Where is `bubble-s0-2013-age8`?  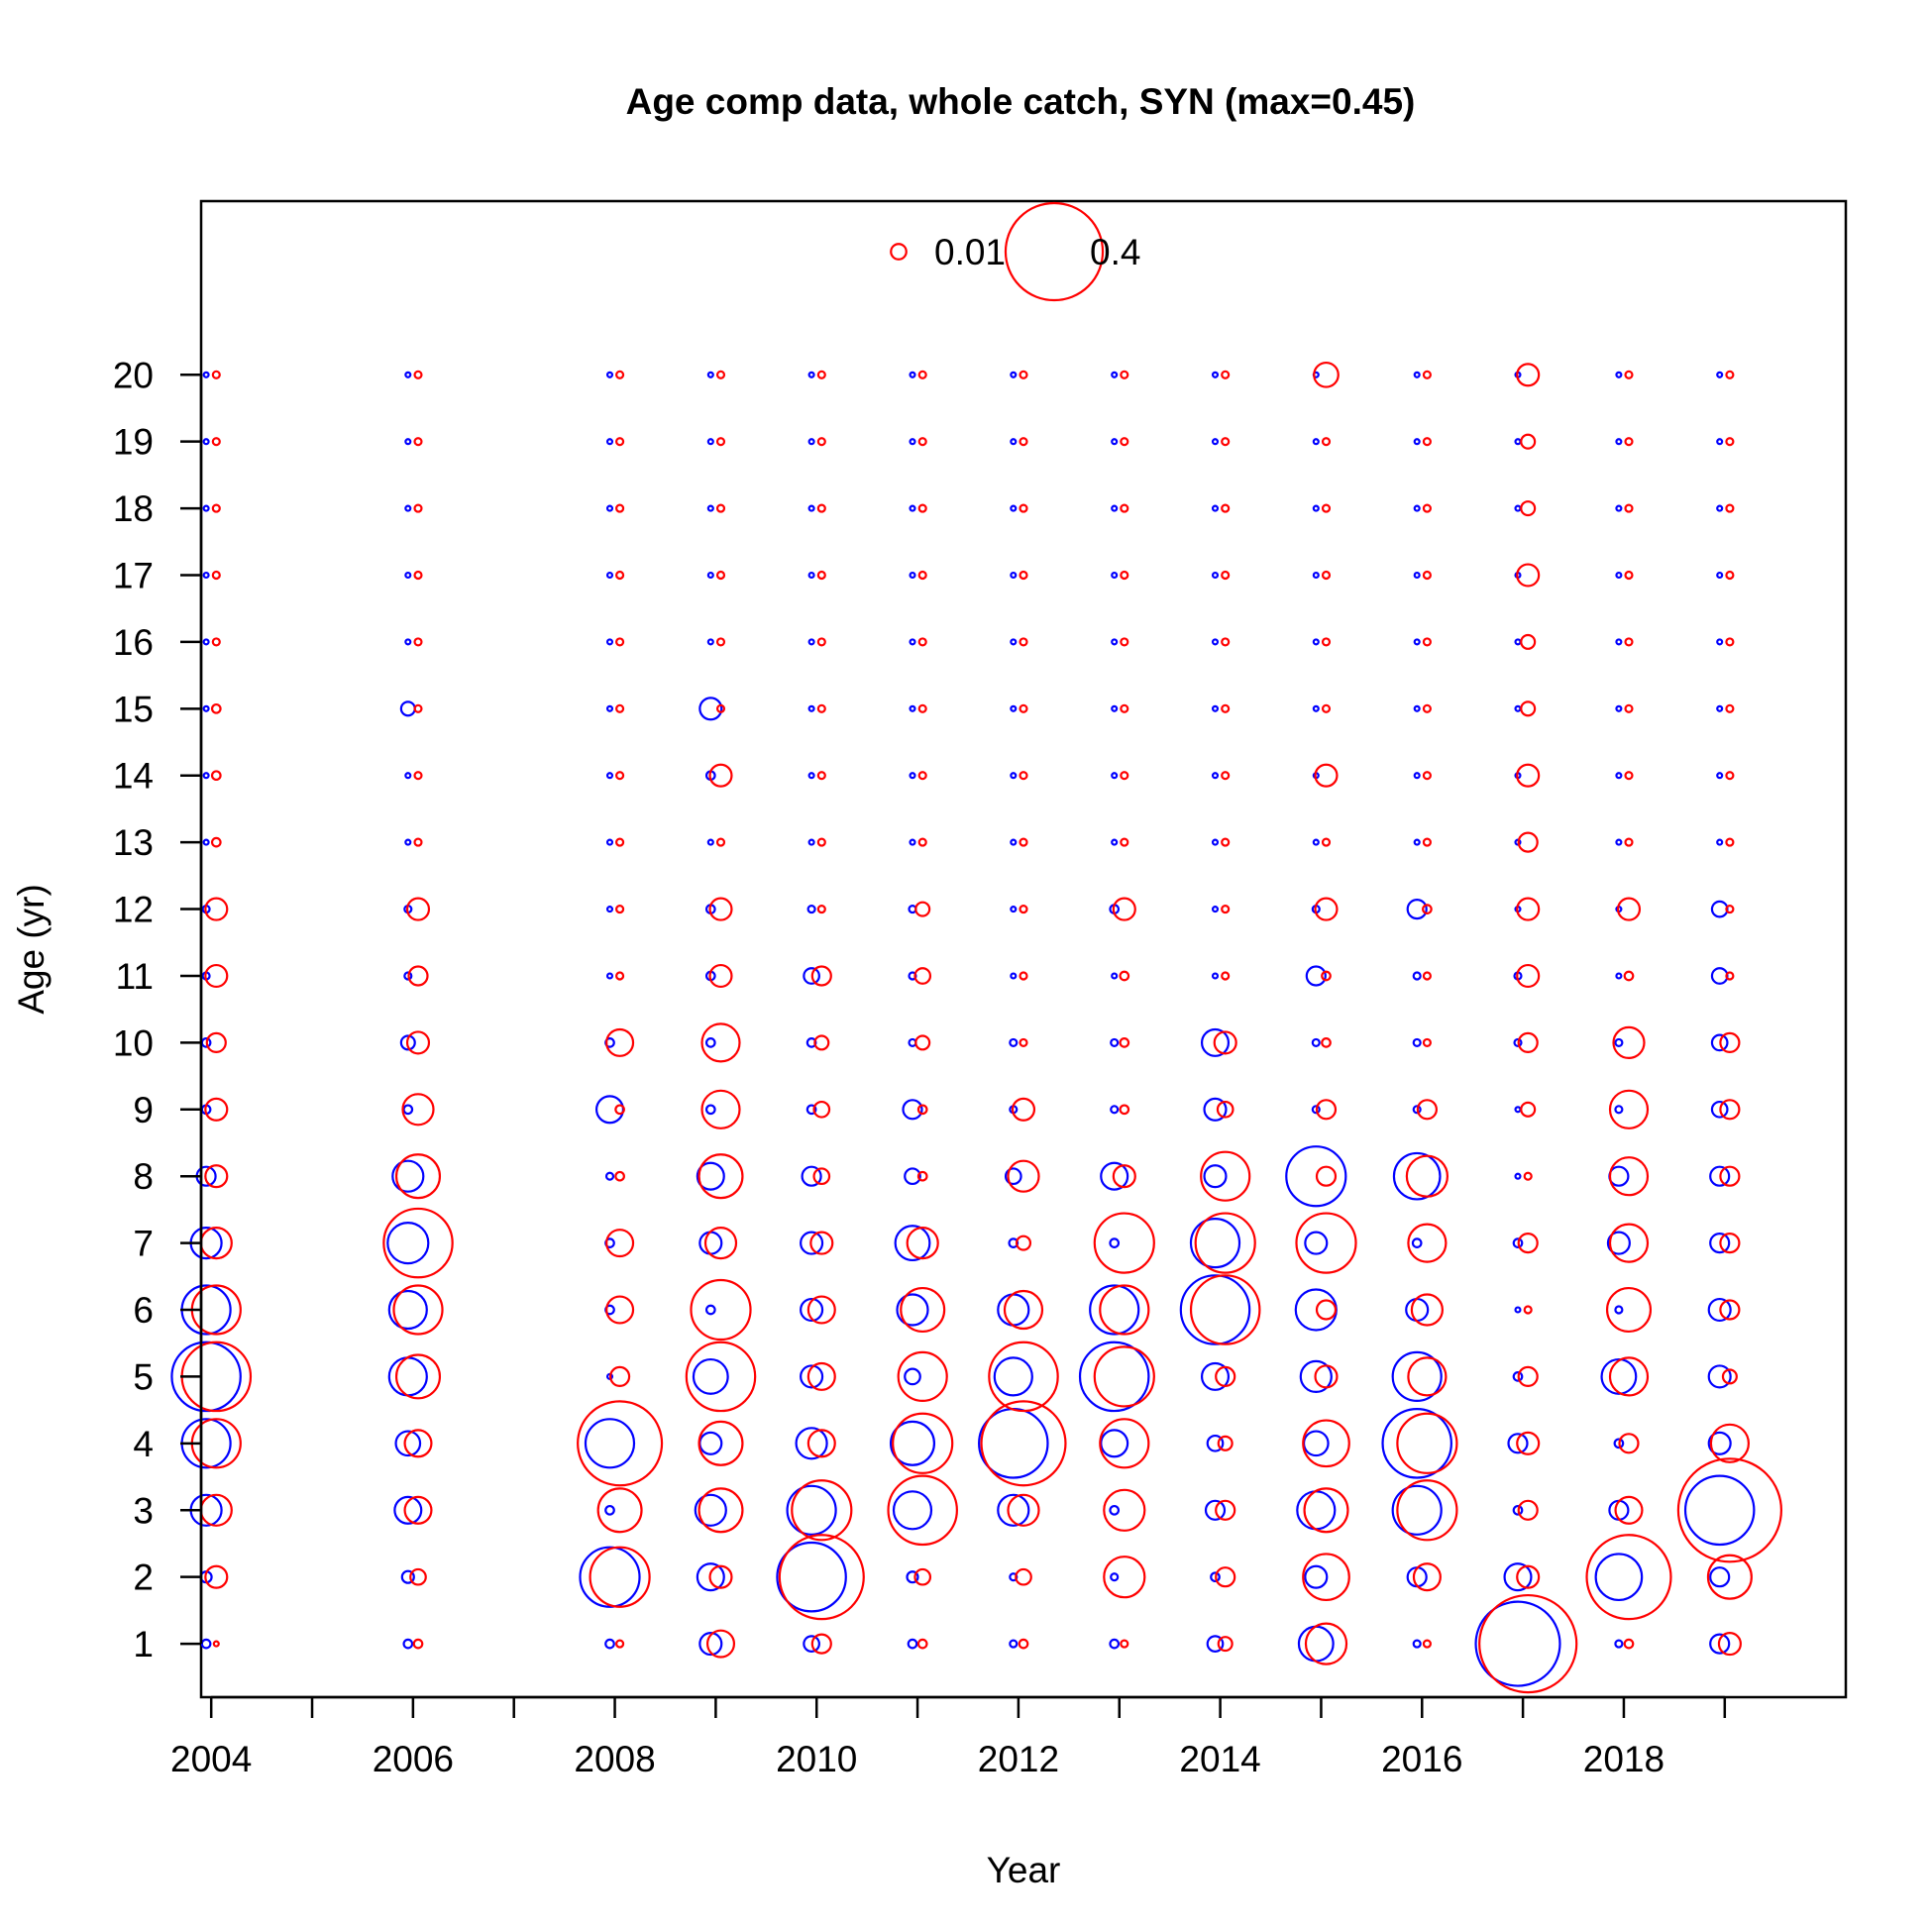 bubble-s0-2013-age8 is located at coordinates (1114, 1176).